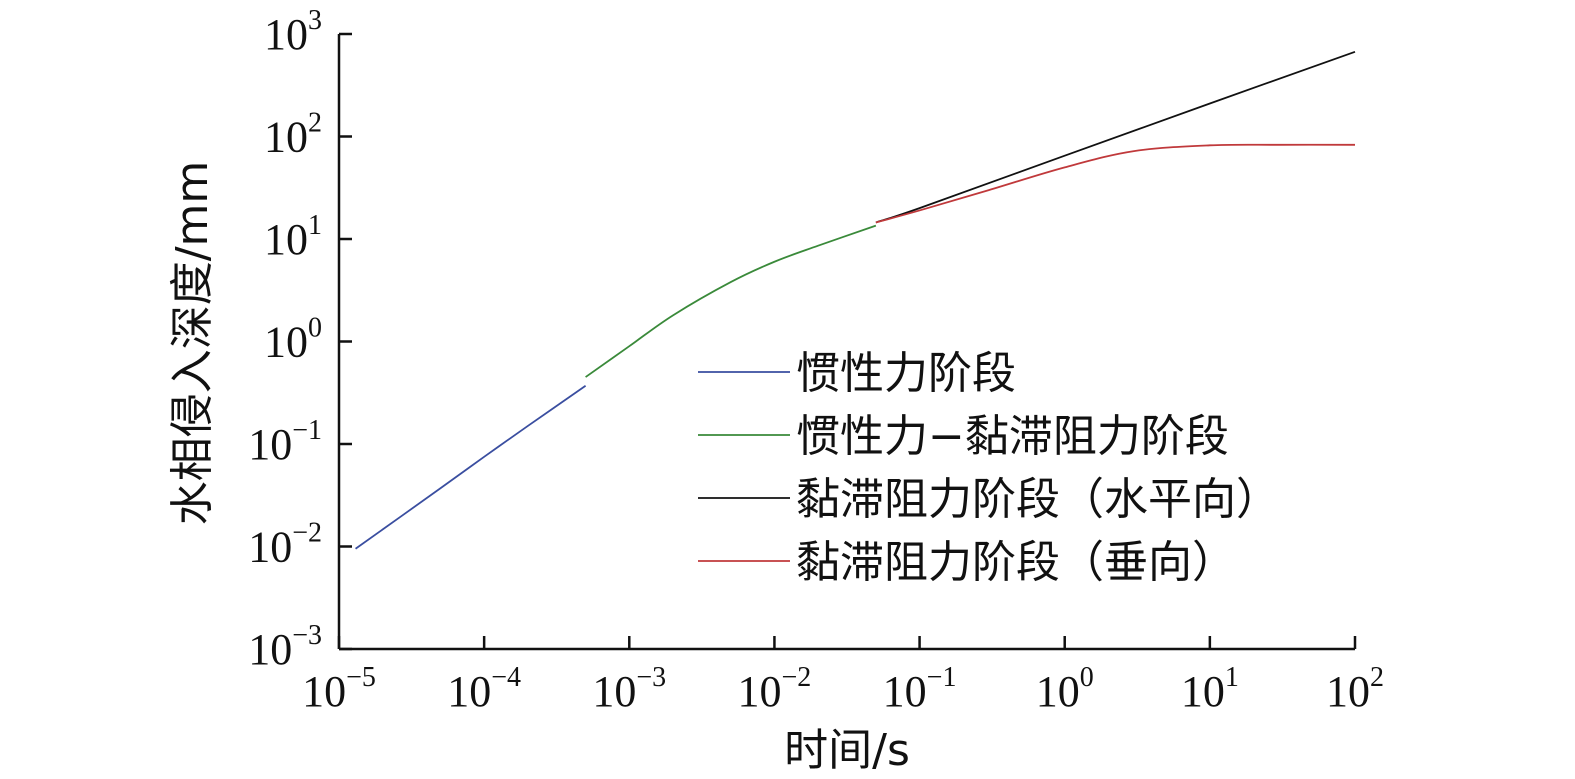 This screenshot has width=1575, height=779. What do you see at coordinates (293, 340) in the screenshot?
I see `y-tick-label: 10⁰` at bounding box center [293, 340].